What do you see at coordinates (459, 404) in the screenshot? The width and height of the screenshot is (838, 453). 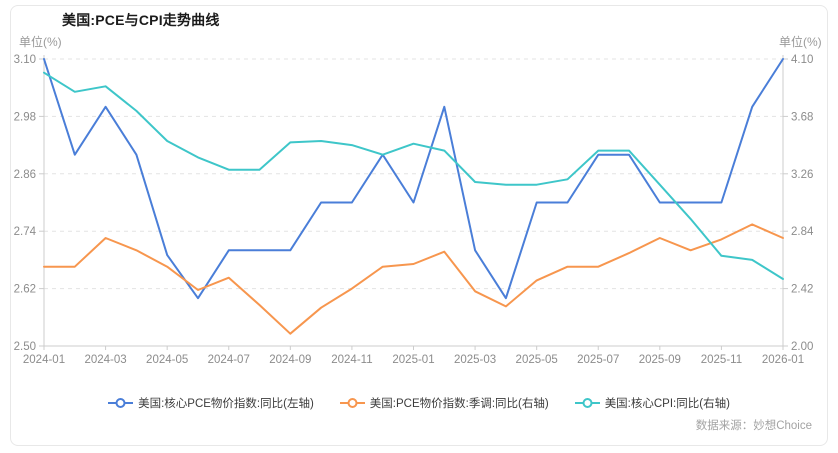 I see `legend-item-label: 美国:PCE物价指数:季调:同比(右轴)` at bounding box center [459, 404].